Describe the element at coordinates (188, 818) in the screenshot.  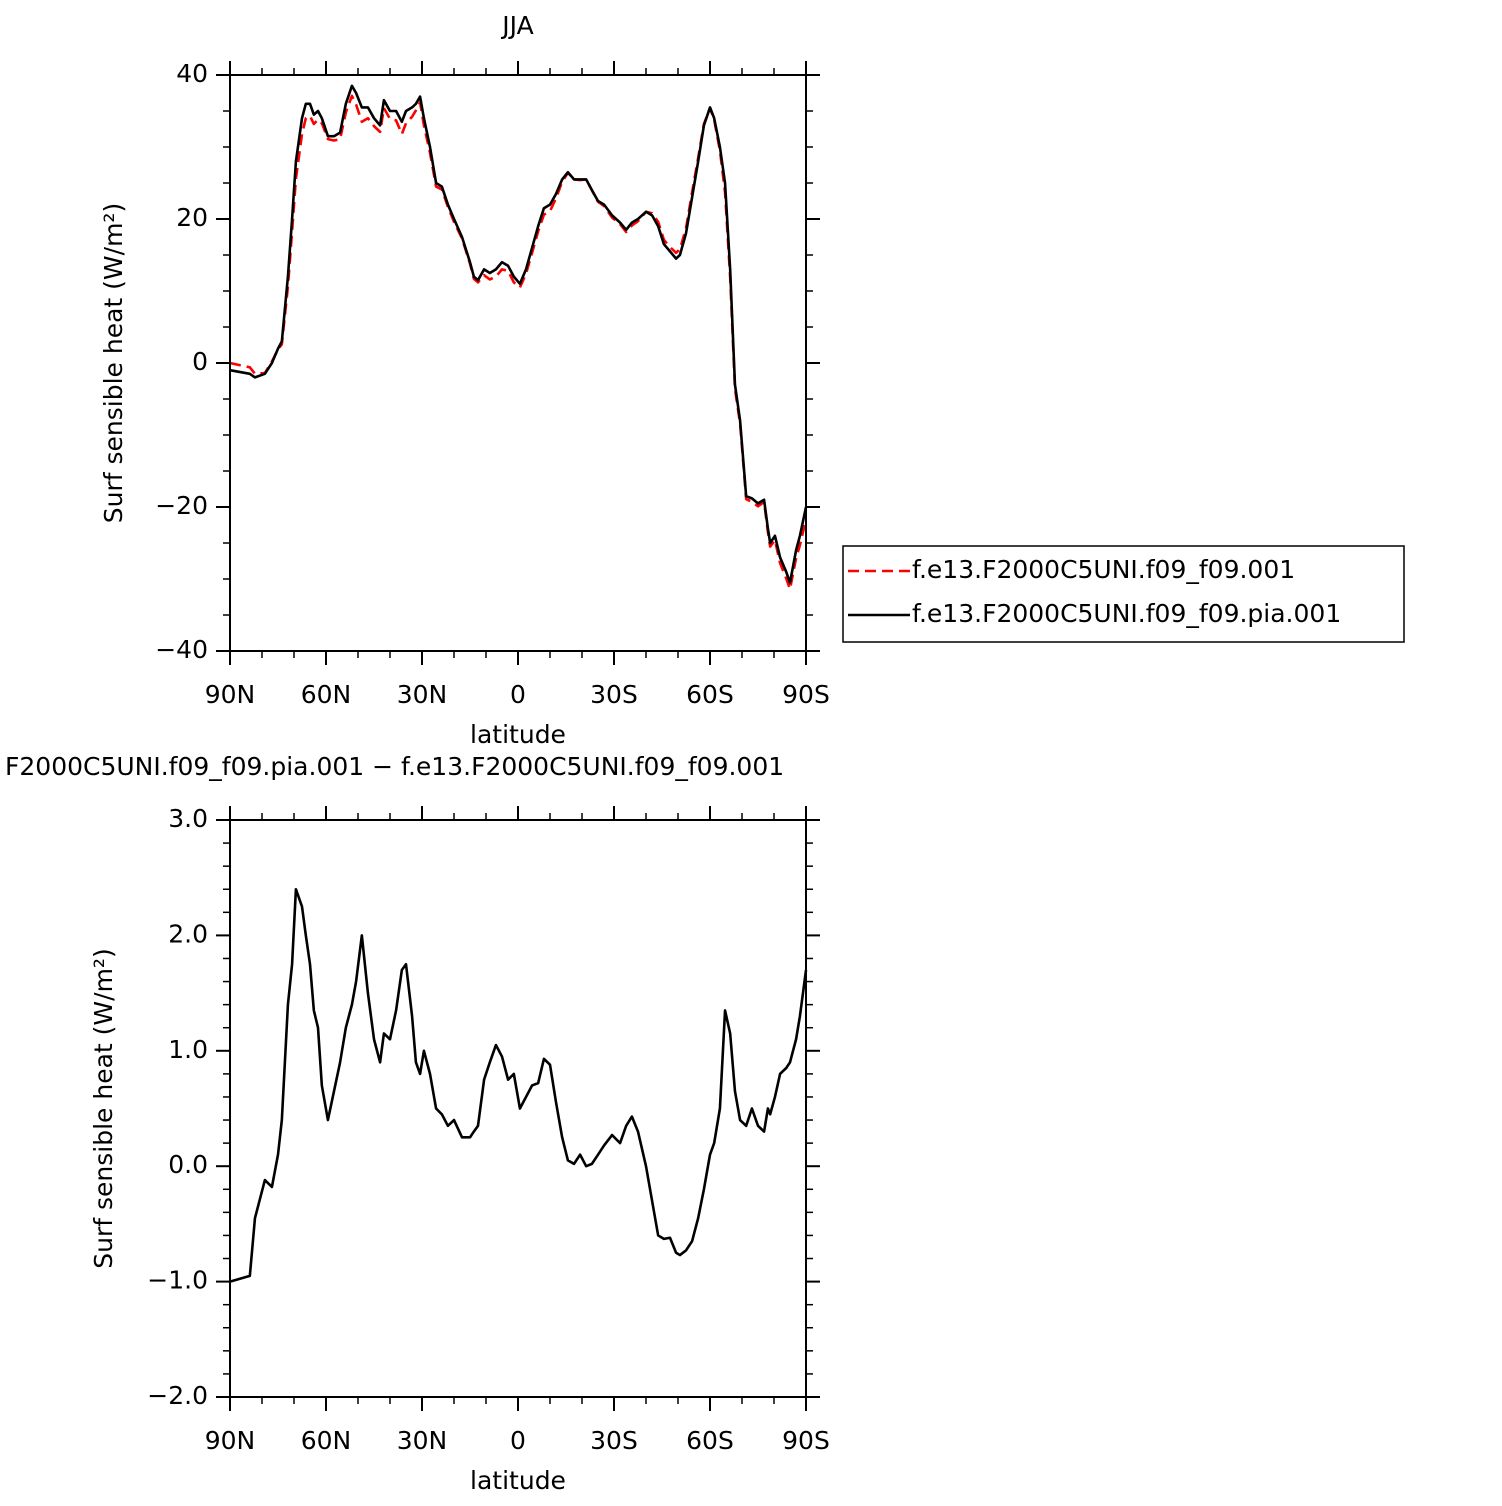
I see `y-tick-label: 3.0` at that location.